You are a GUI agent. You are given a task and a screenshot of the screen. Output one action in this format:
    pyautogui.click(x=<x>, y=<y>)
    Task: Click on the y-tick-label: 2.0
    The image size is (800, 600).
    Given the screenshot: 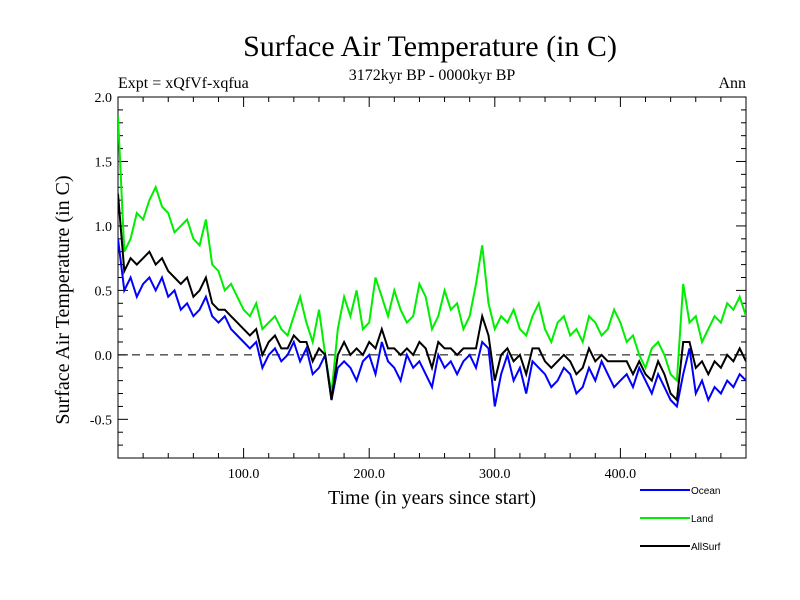 What is the action you would take?
    pyautogui.click(x=104, y=98)
    